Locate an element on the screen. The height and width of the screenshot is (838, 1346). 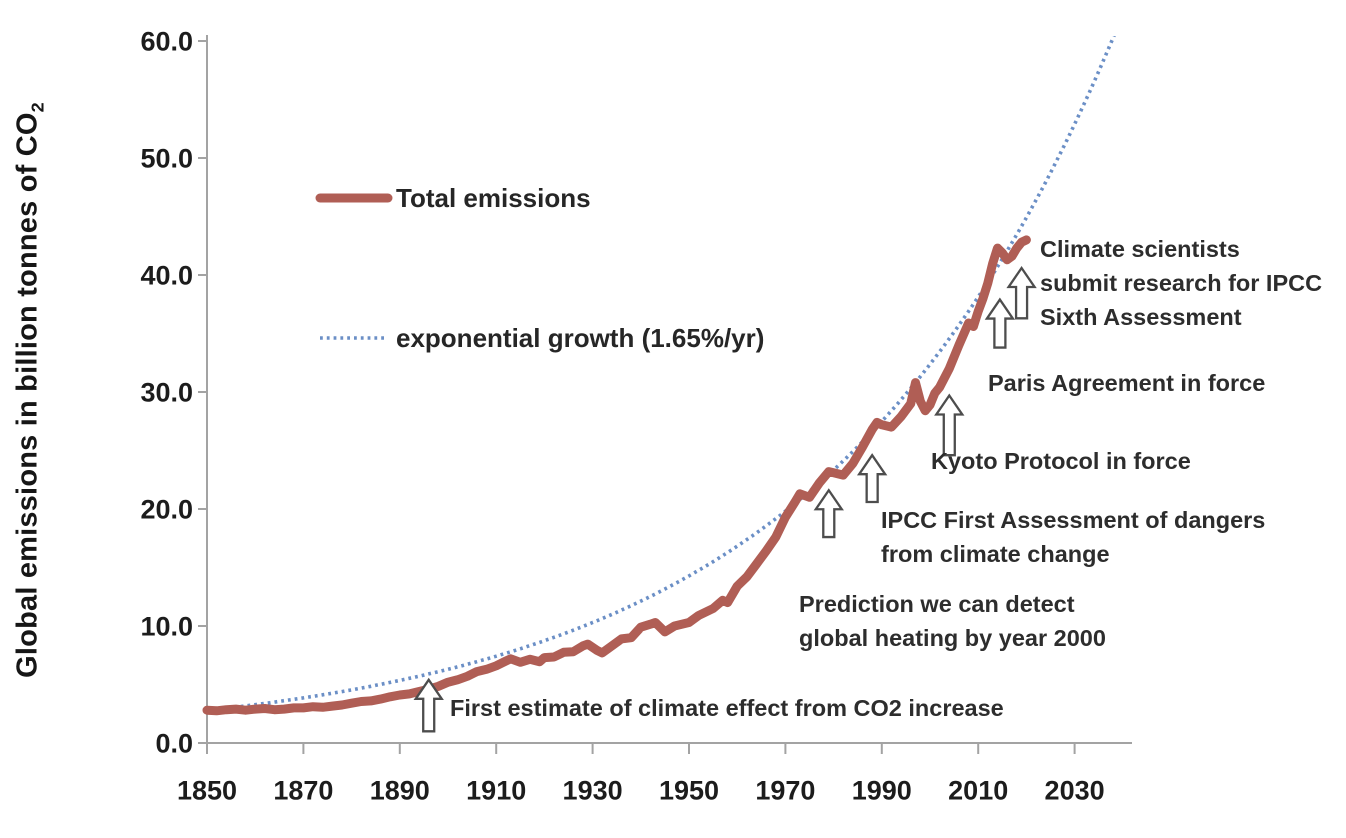
x-tick-label-1950: 1950 is located at coordinates (689, 790).